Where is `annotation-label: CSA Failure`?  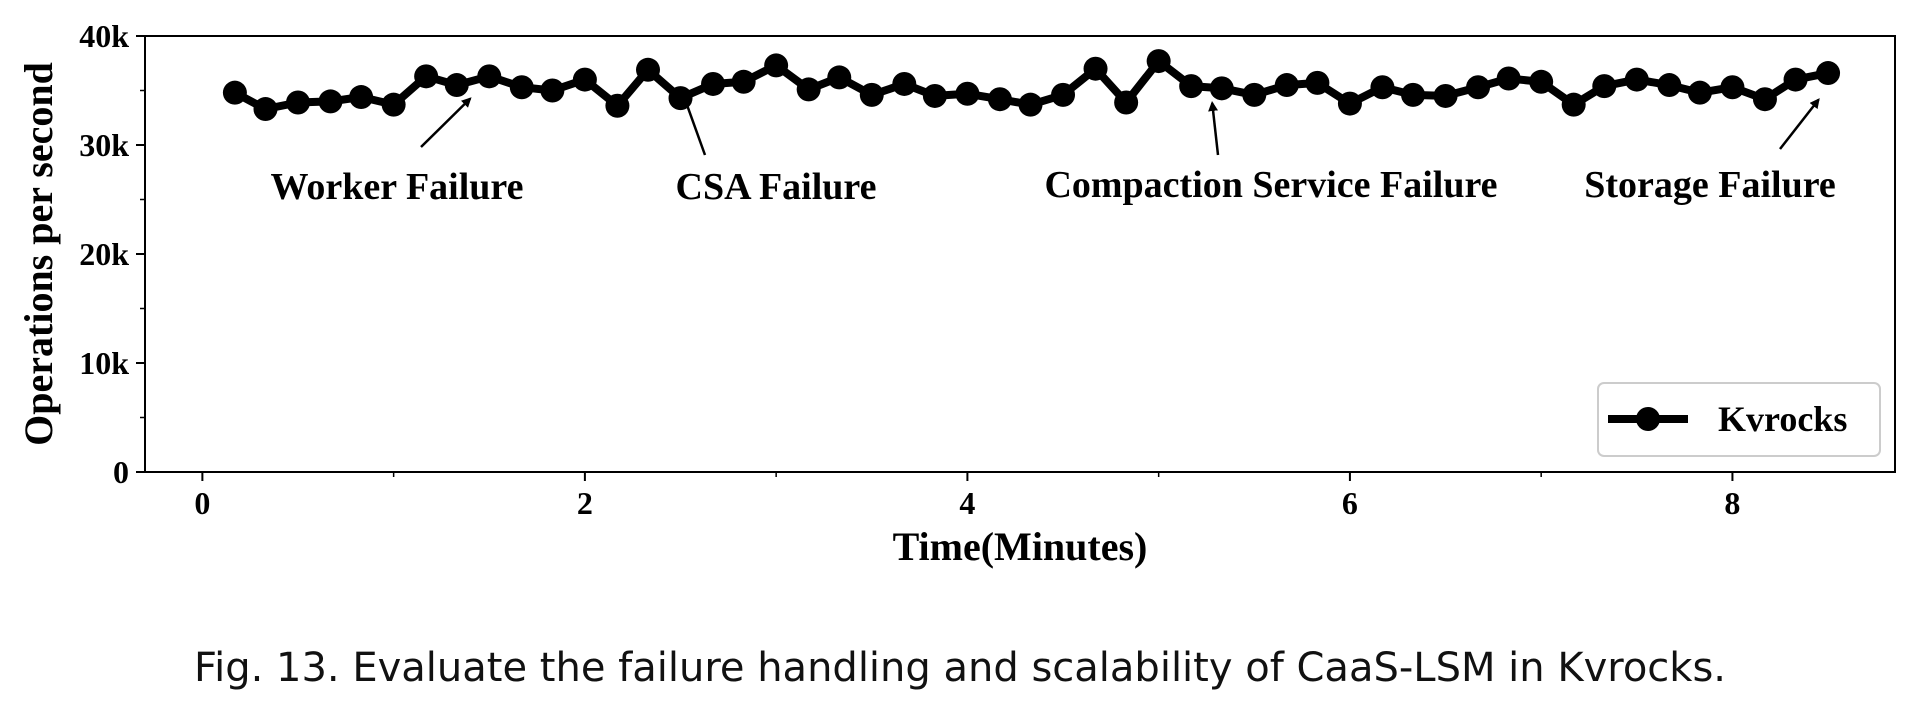 annotation-label: CSA Failure is located at coordinates (776, 187).